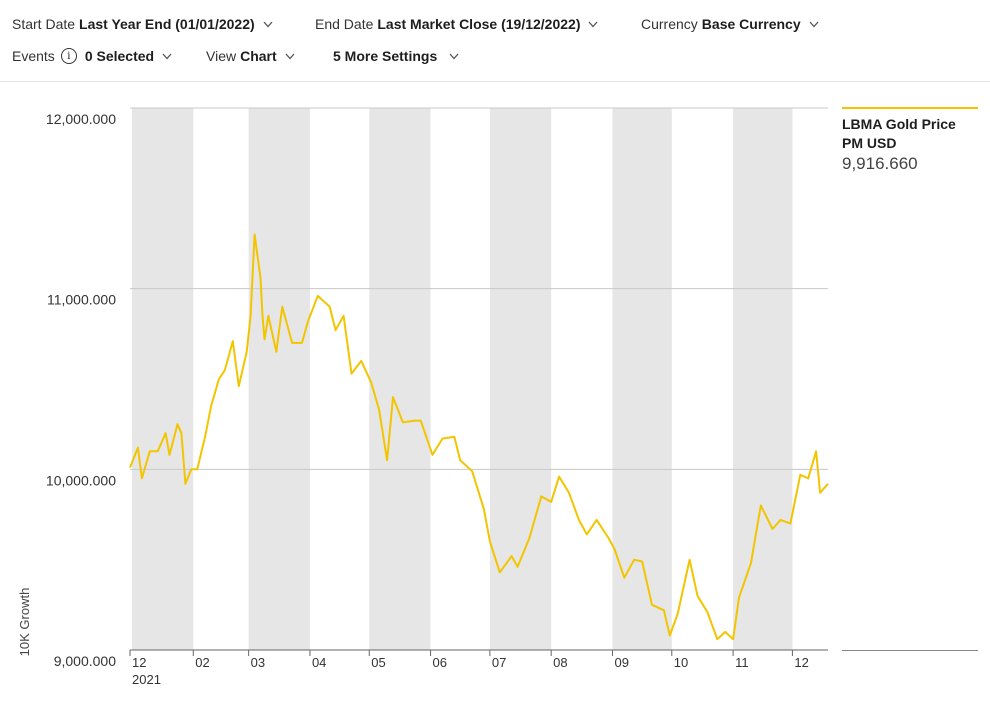 The width and height of the screenshot is (990, 701). Describe the element at coordinates (378, 662) in the screenshot. I see `x-tick-label: 05` at that location.